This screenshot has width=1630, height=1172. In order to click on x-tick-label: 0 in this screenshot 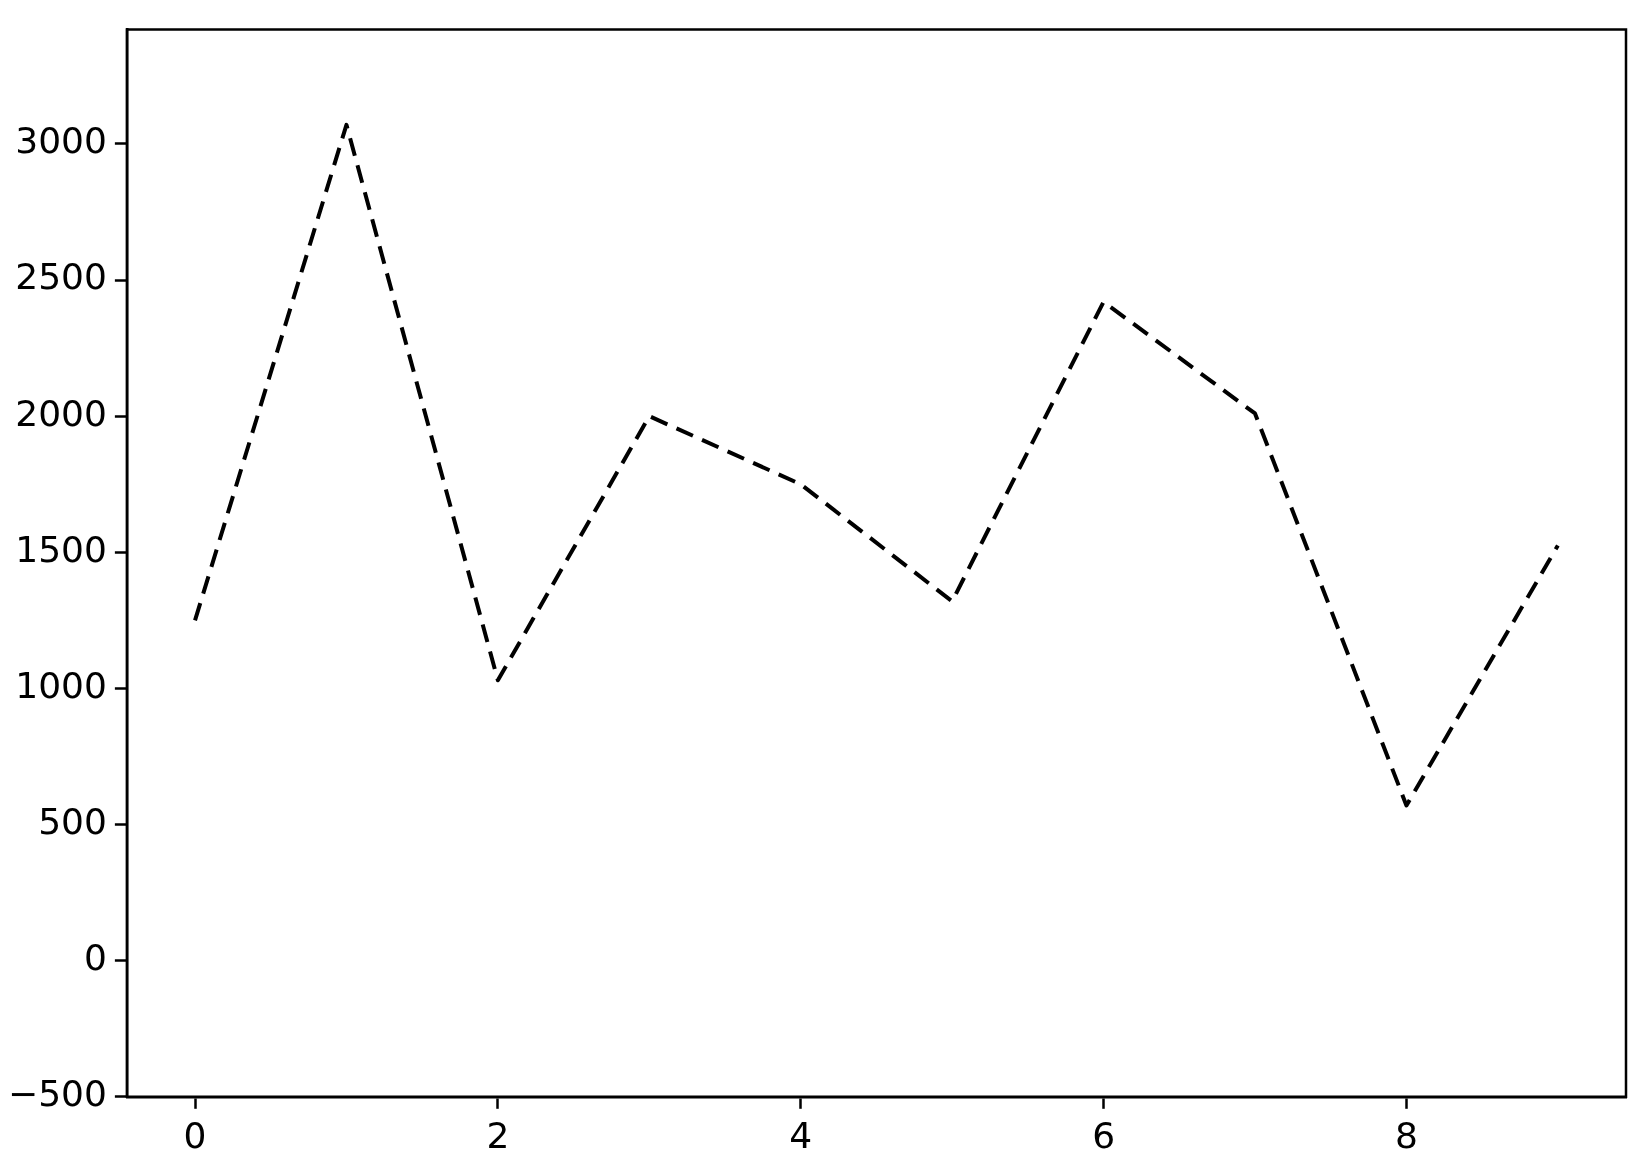, I will do `click(195, 1135)`.